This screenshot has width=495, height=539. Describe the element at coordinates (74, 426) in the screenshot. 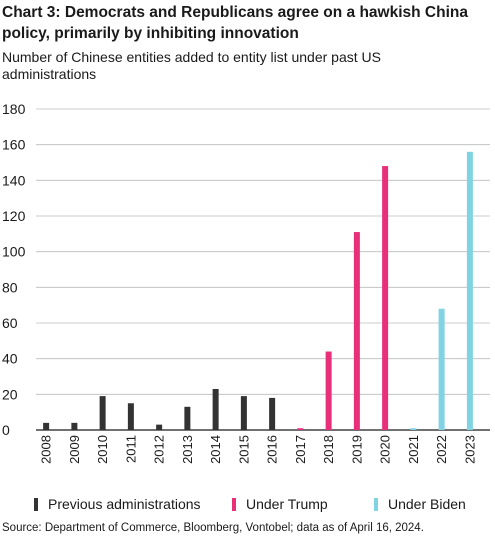

I see `bar-2009` at that location.